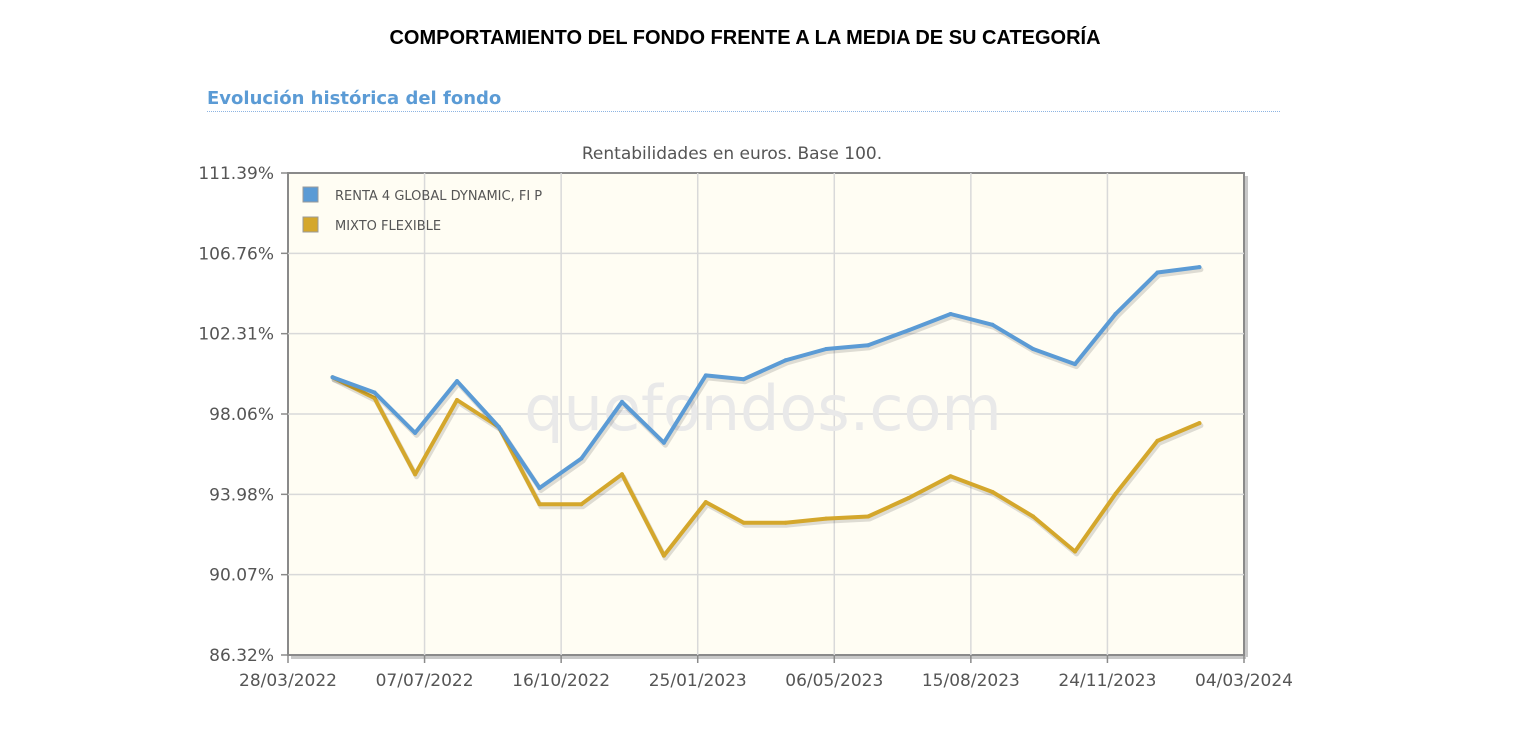  I want to click on x-tick-label: 15/08/2023, so click(971, 681).